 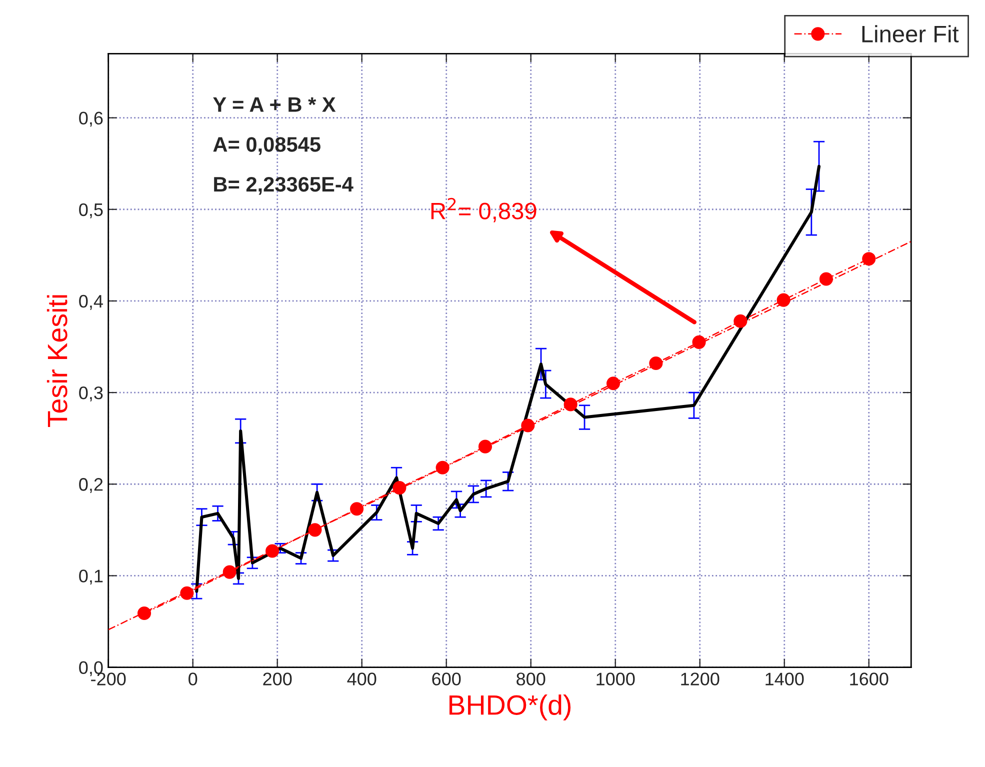 What do you see at coordinates (91, 119) in the screenshot?
I see `y-tick-label: 0,6` at bounding box center [91, 119].